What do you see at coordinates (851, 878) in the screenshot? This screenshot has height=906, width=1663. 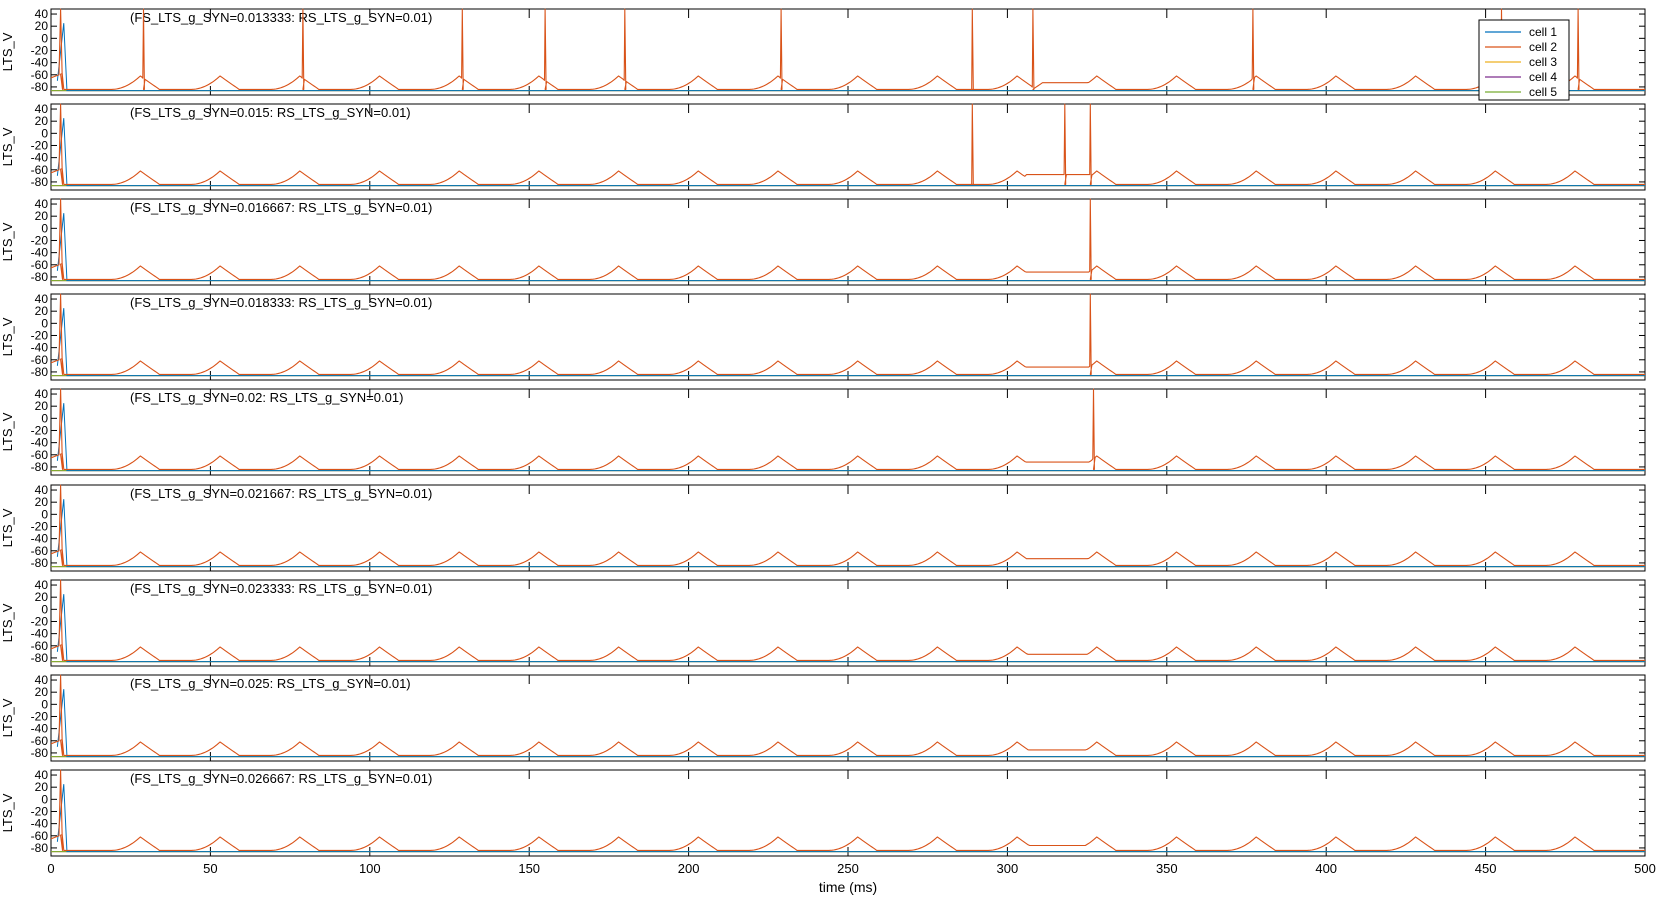 I see `x-axis: time (ms) 0 50 100 150 200 250 300 350 400 450 500` at bounding box center [851, 878].